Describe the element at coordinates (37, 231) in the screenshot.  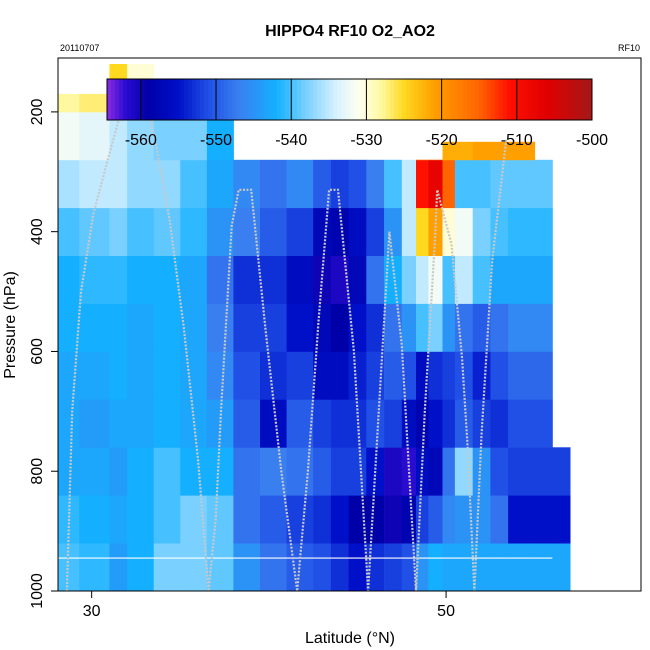
I see `y-tick-label: 400` at that location.